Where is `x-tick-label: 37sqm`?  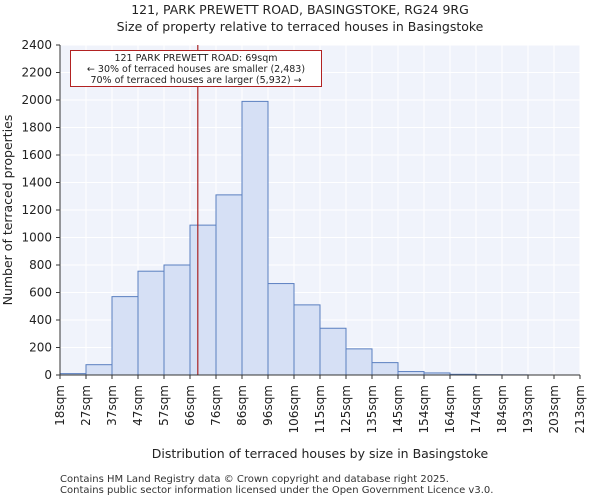 x-tick-label: 37sqm is located at coordinates (112, 405).